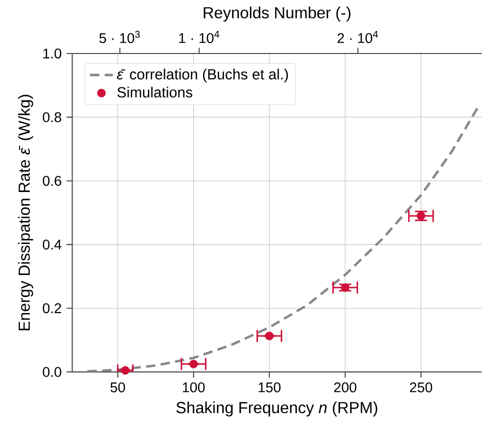 The height and width of the screenshot is (428, 487). Describe the element at coordinates (358, 37) in the screenshot. I see `x2-tick-label: 2 · 10$^{4}$` at that location.